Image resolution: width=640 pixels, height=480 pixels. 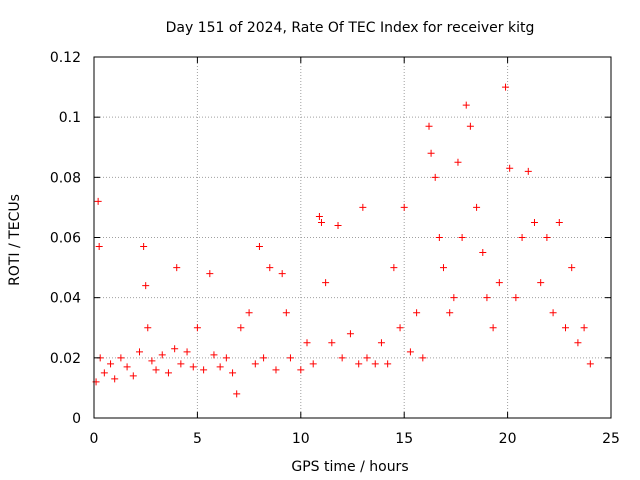 What do you see at coordinates (197, 439) in the screenshot?
I see `x-tick-label: 5` at bounding box center [197, 439].